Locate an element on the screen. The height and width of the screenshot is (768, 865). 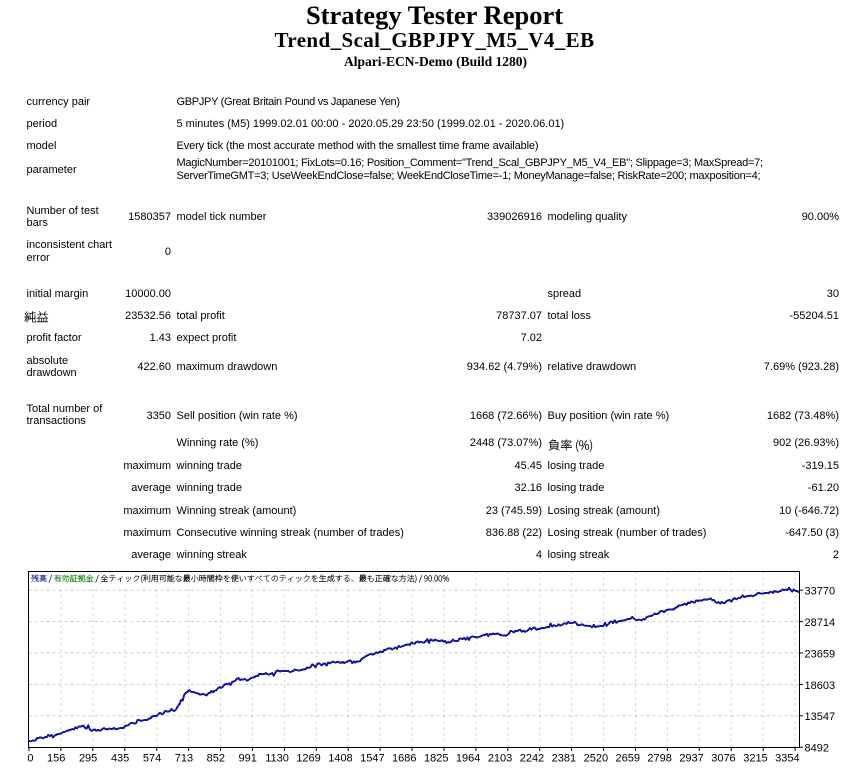
svg-text: 2937 is located at coordinates (691, 759).